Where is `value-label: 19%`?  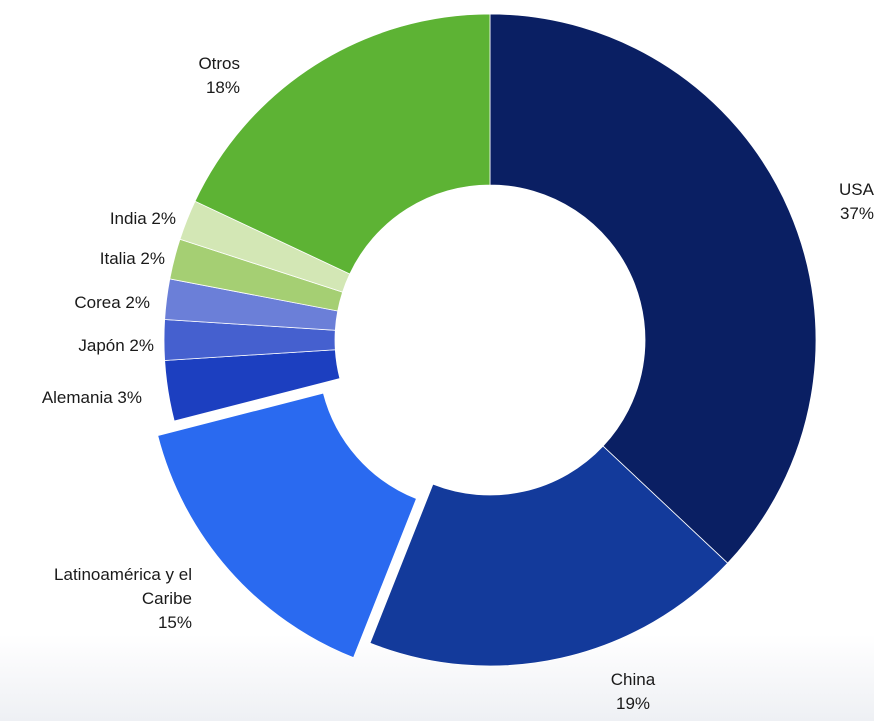 value-label: 19% is located at coordinates (633, 703).